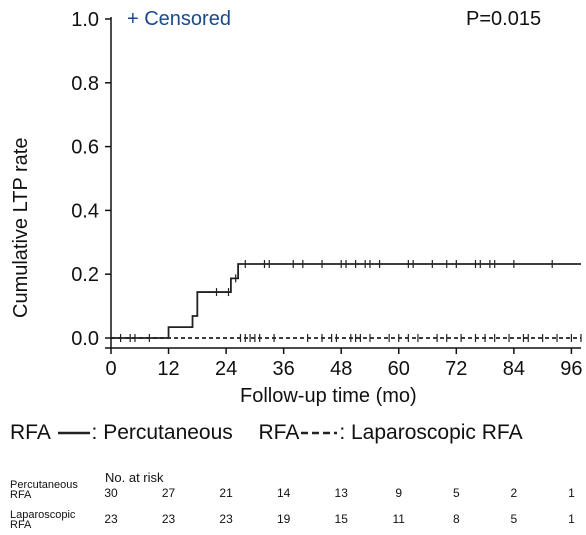 The width and height of the screenshot is (586, 535). Describe the element at coordinates (43, 515) in the screenshot. I see `risk-row-name-line1: Laparoscopic` at that location.